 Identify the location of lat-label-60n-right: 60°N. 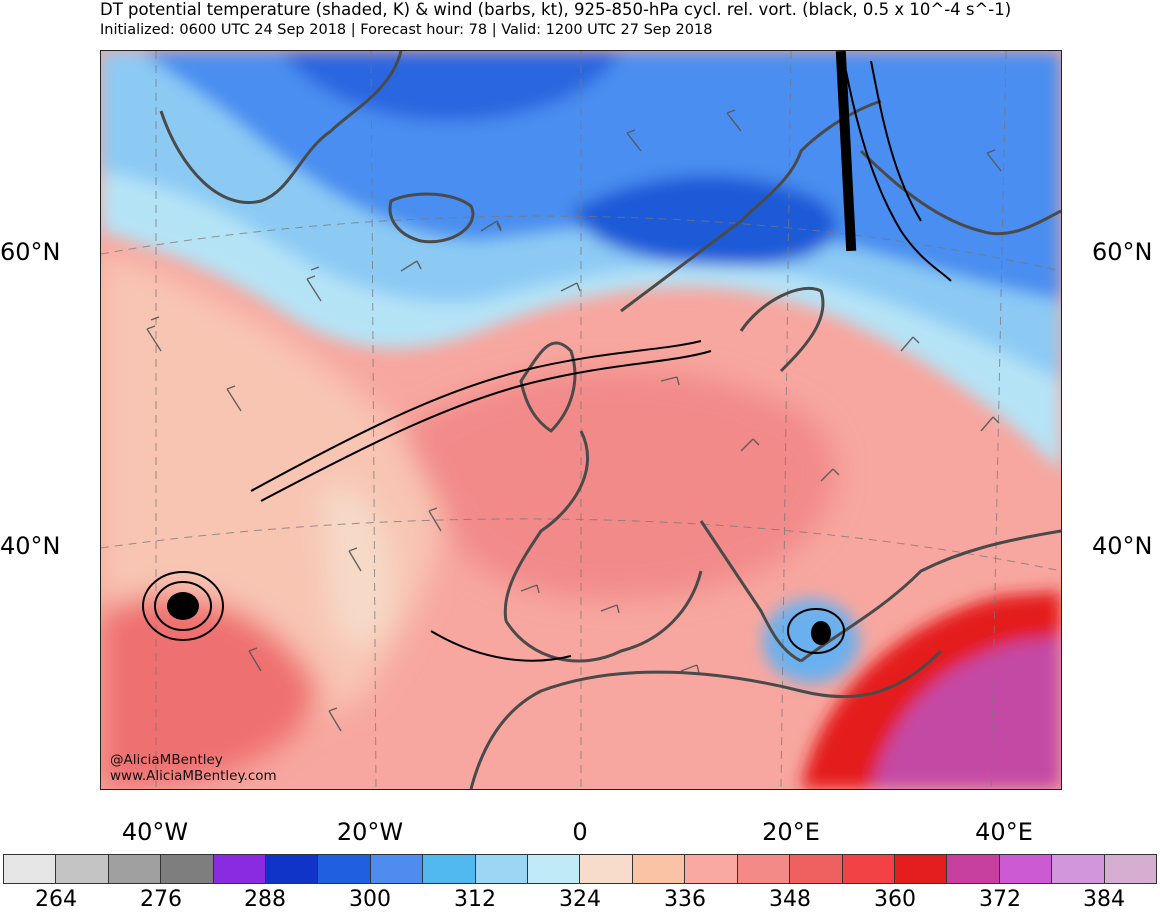
(1122, 252).